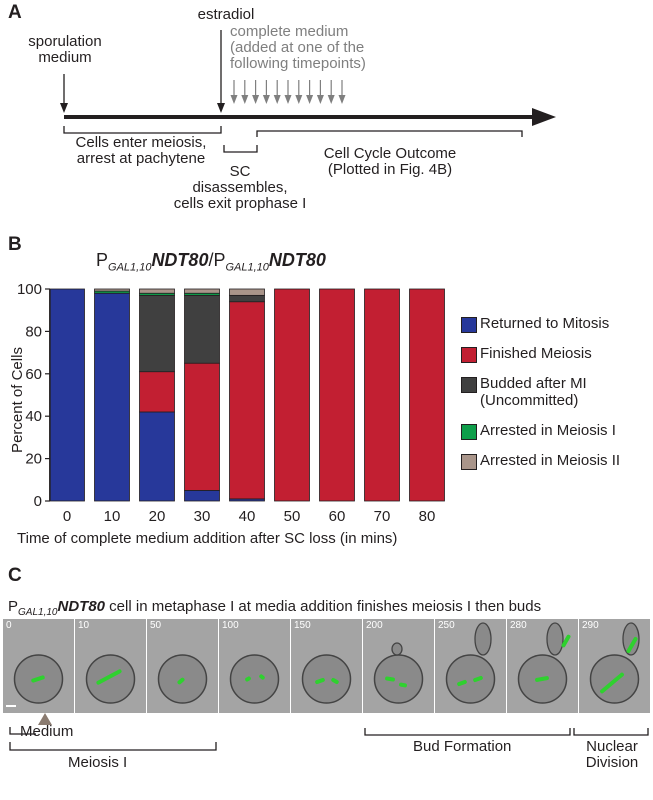  I want to click on x-tick-label: 10, so click(112, 516).